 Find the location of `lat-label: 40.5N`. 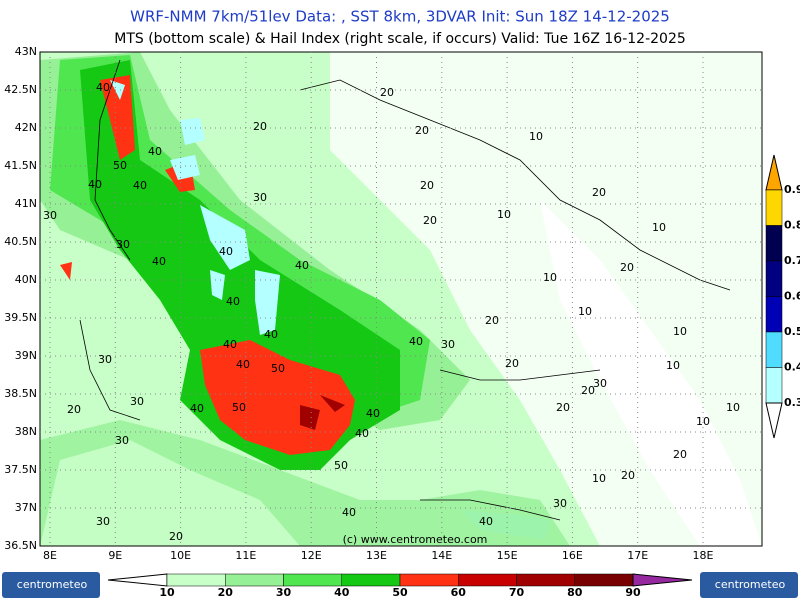

lat-label: 40.5N is located at coordinates (20, 241).